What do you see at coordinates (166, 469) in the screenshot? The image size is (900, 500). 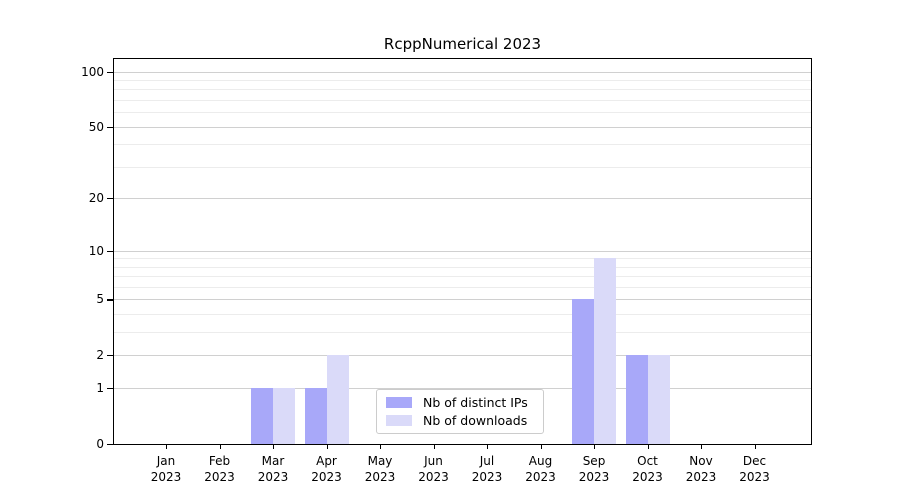 I see `x-tick-label: Jan 2023` at bounding box center [166, 469].